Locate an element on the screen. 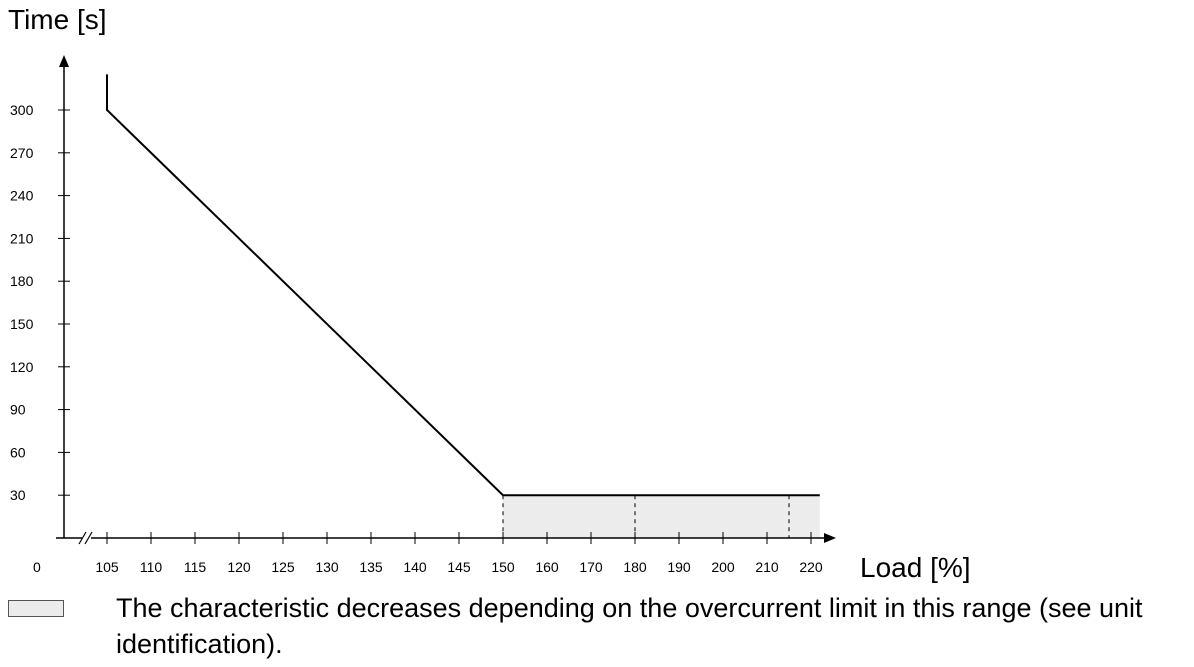  x-tick-label-210: 210 is located at coordinates (767, 567).